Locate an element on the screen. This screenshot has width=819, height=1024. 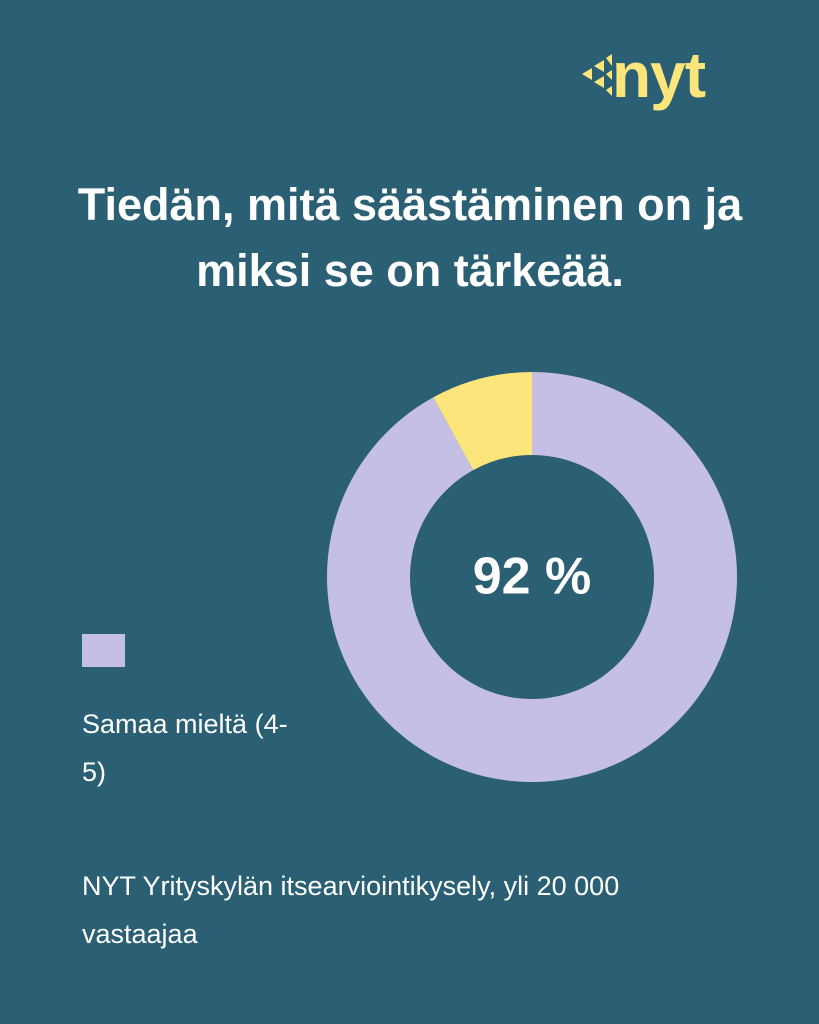
center-label: 92 % is located at coordinates (532, 577).